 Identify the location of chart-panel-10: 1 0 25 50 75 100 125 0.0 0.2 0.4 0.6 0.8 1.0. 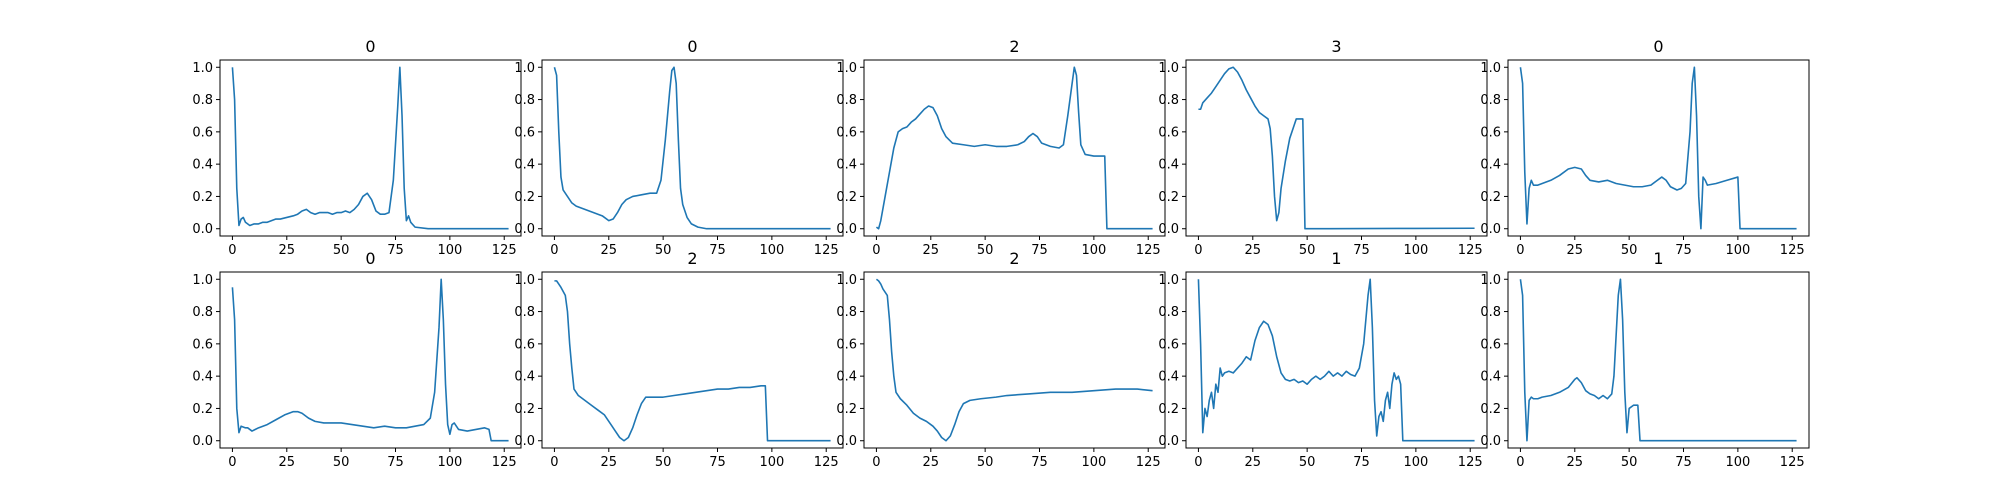
(1645, 359).